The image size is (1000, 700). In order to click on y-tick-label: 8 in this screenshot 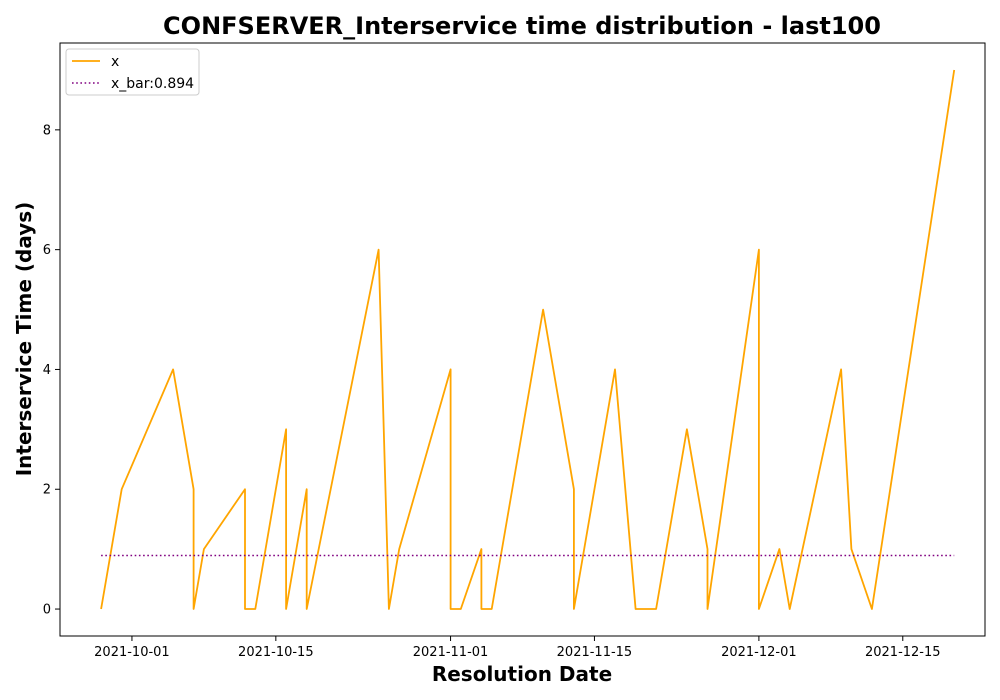, I will do `click(47, 130)`.